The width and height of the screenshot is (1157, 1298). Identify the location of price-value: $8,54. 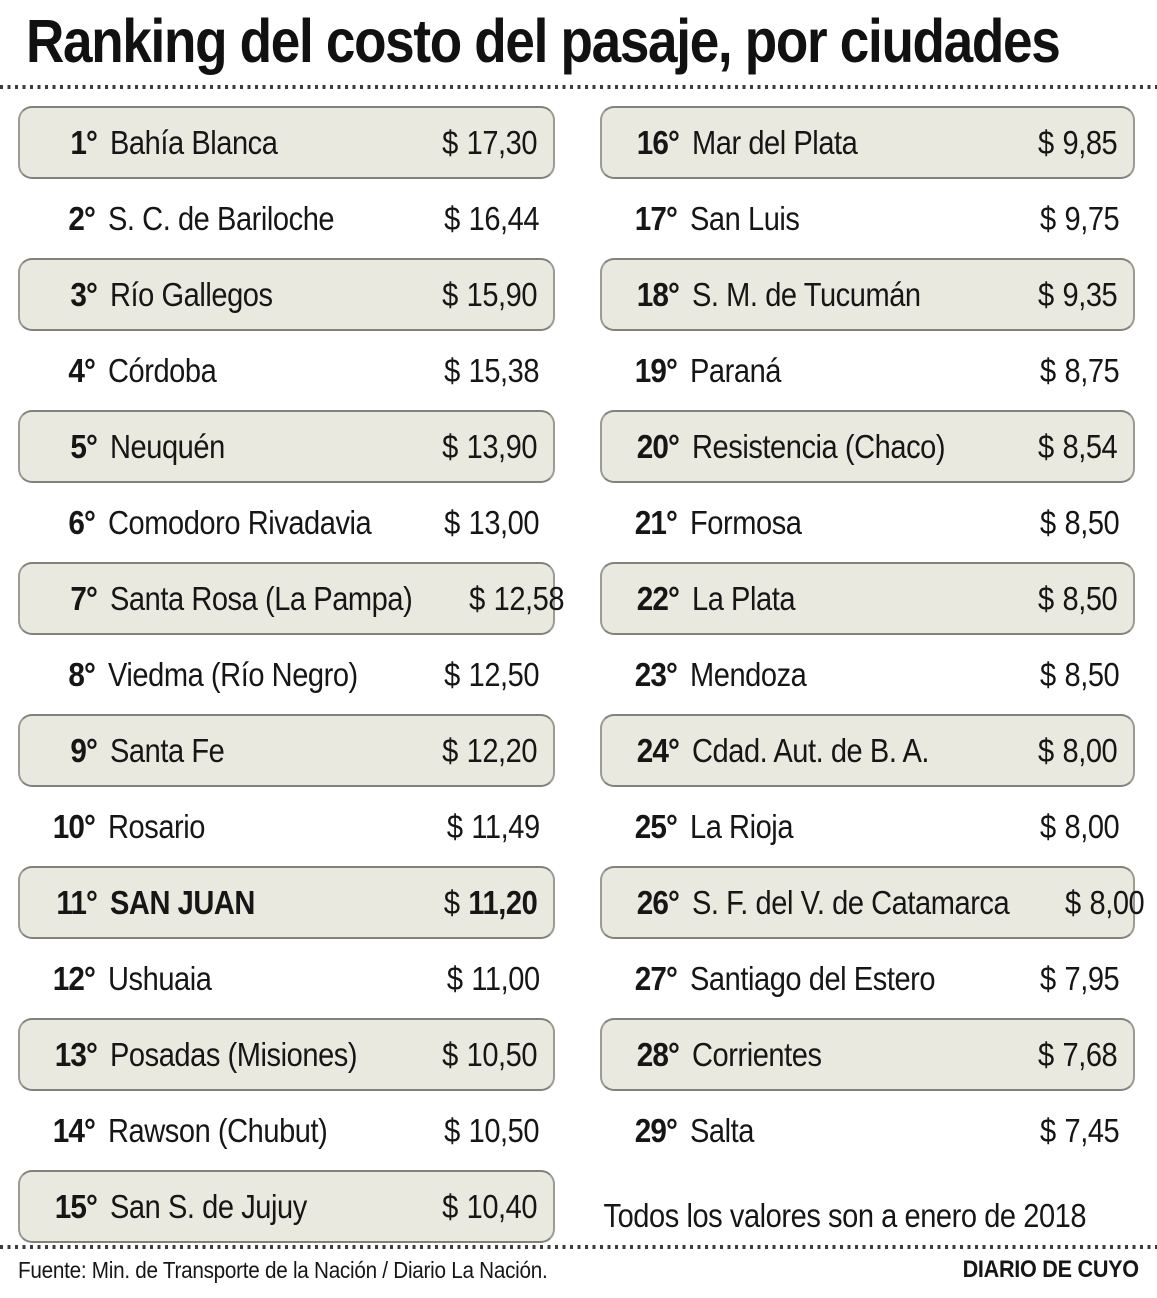
(1085, 447).